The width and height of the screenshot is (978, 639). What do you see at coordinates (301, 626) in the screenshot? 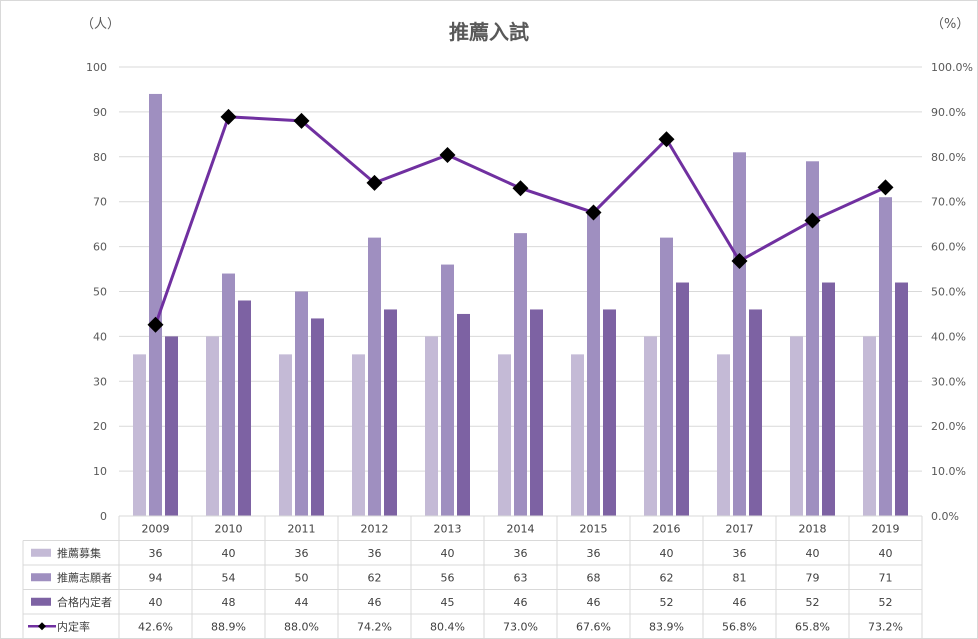
I see `data-label: 88.0%` at bounding box center [301, 626].